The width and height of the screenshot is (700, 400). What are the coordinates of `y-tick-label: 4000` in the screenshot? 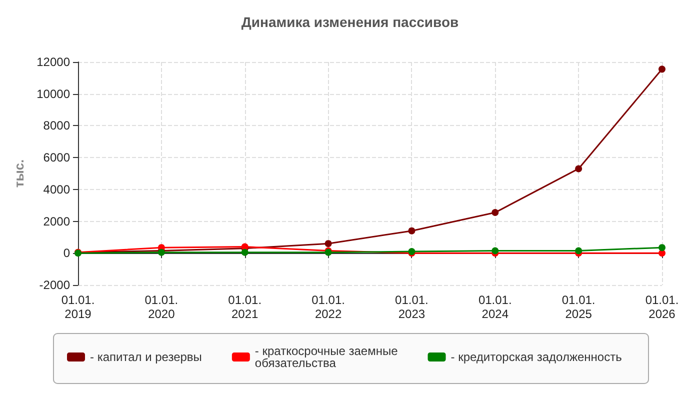 It's located at (56, 189).